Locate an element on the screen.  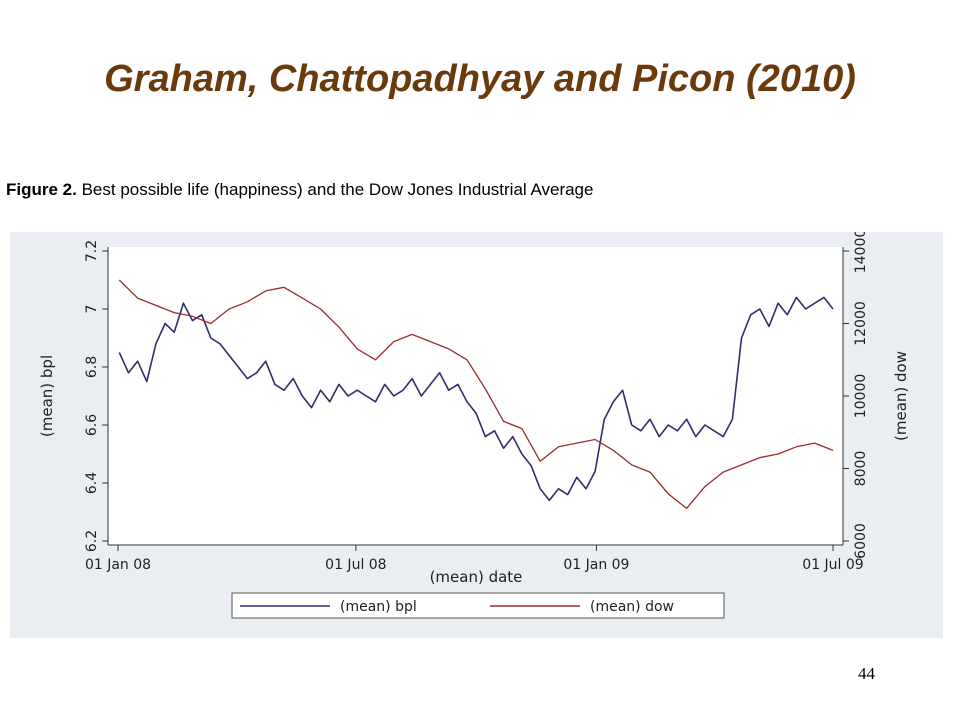
slide-number: 44 is located at coordinates (866, 673).